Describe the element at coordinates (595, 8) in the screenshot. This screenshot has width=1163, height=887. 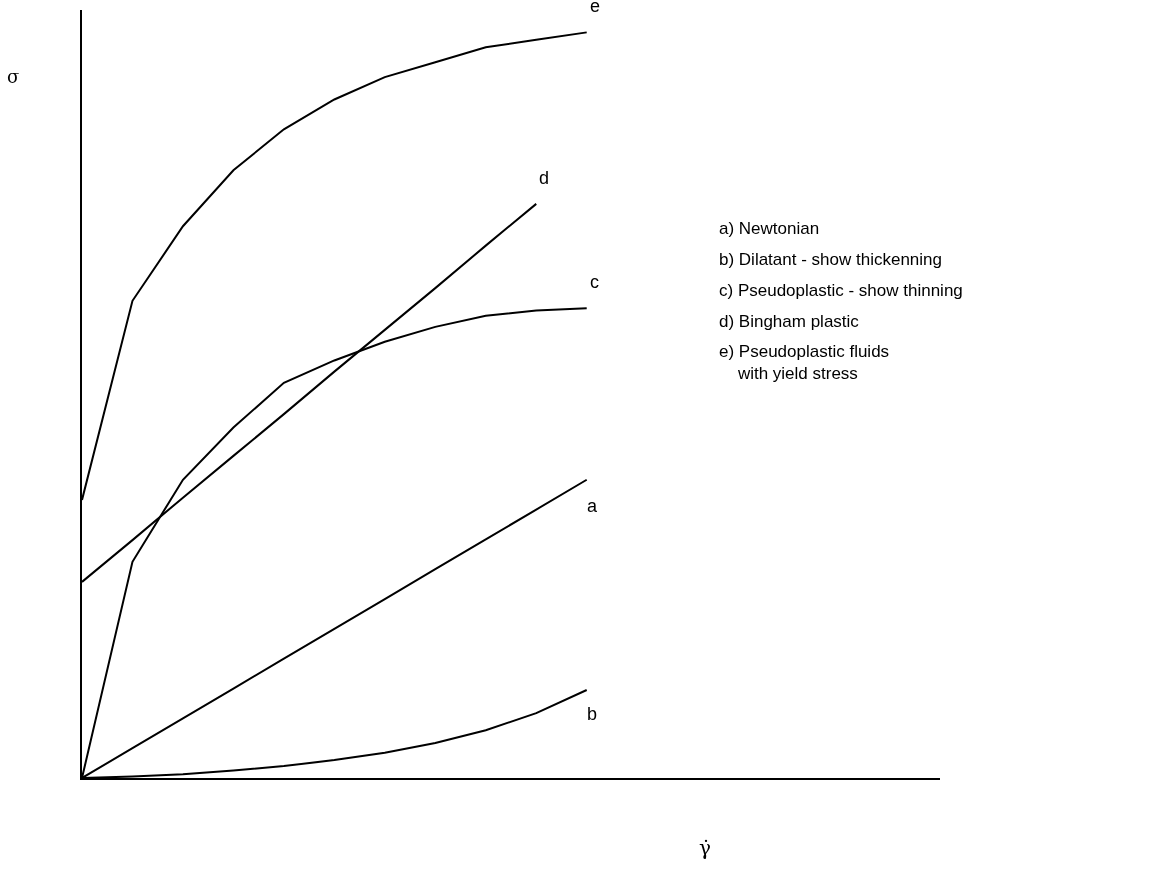
I see `series-label: e` at that location.